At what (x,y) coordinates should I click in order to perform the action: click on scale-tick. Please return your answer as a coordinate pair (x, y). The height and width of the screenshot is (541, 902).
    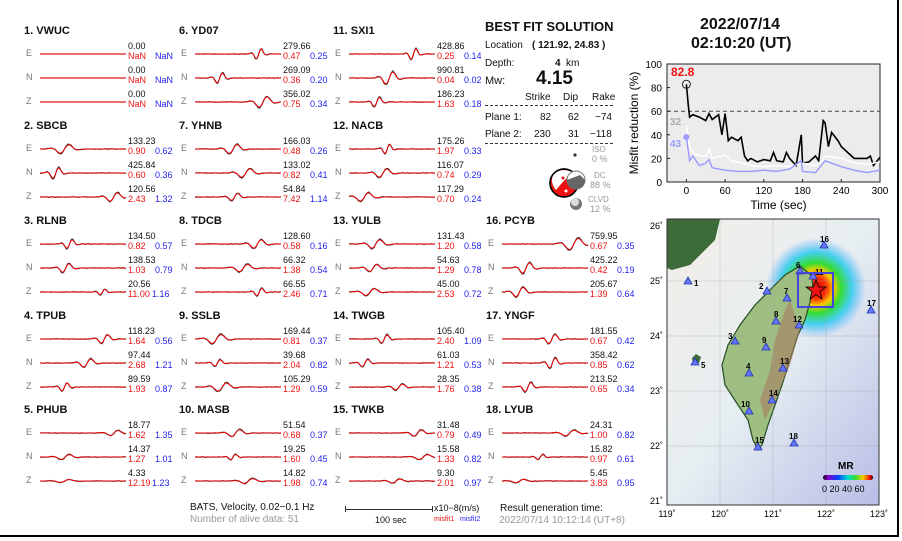
    Looking at the image, I should click on (345, 509).